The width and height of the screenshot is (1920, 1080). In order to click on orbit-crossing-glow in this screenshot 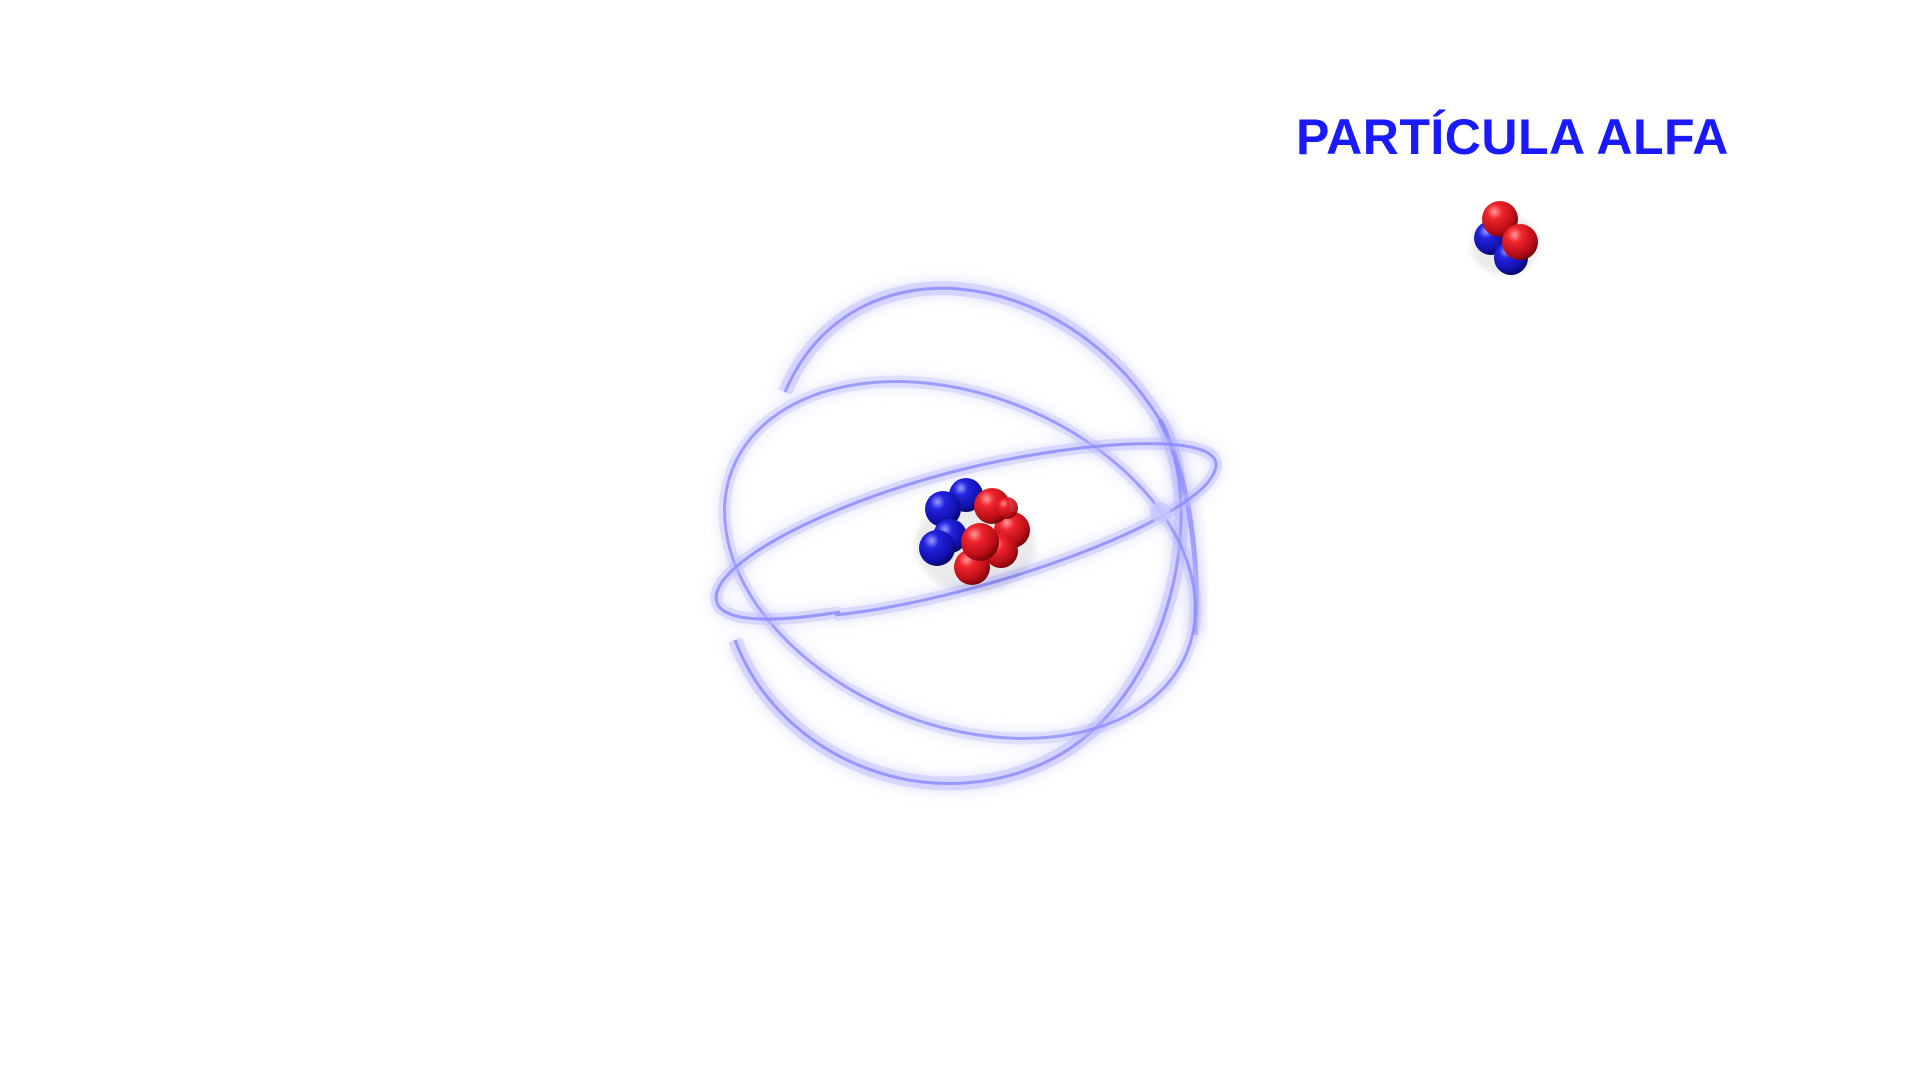, I will do `click(1160, 512)`.